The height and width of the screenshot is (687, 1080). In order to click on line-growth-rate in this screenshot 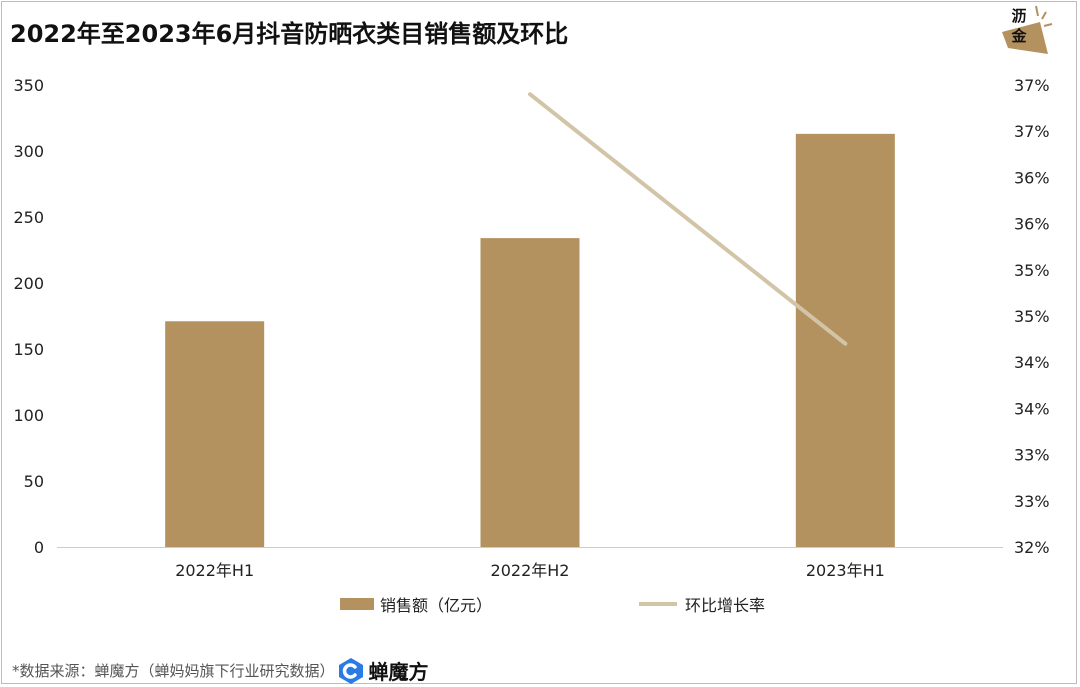, I will do `click(688, 219)`.